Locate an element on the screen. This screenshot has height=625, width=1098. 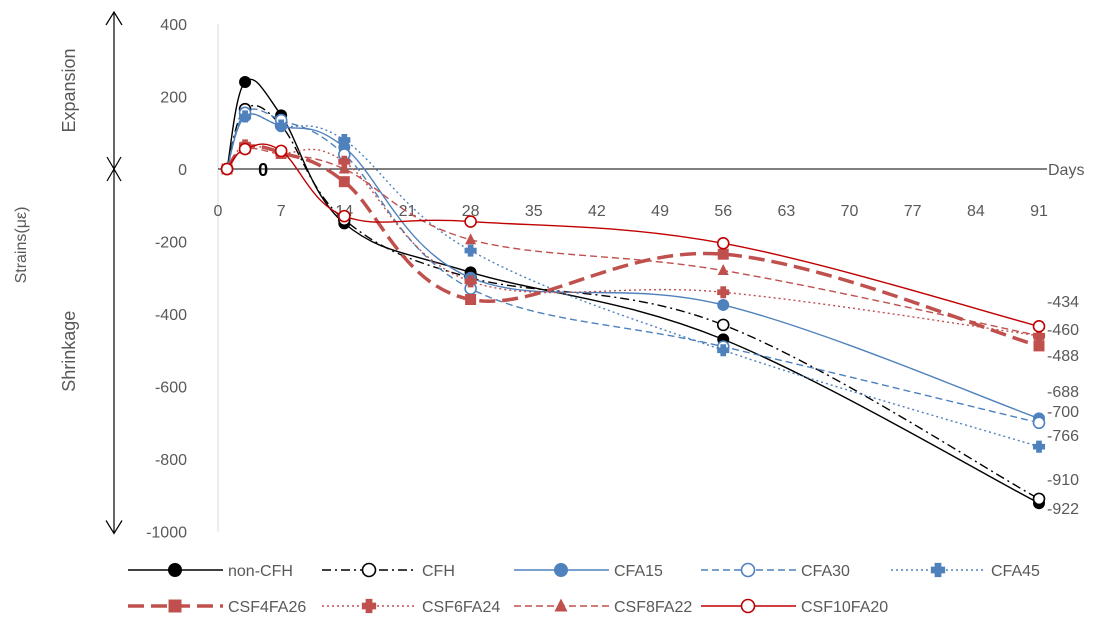
y-tick-label: -1000 is located at coordinates (166, 533).